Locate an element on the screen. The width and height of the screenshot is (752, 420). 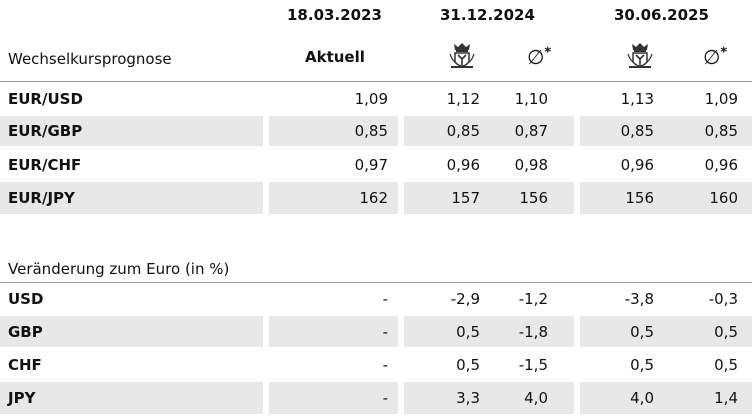
row-label: EUR/GBP is located at coordinates (45, 131).